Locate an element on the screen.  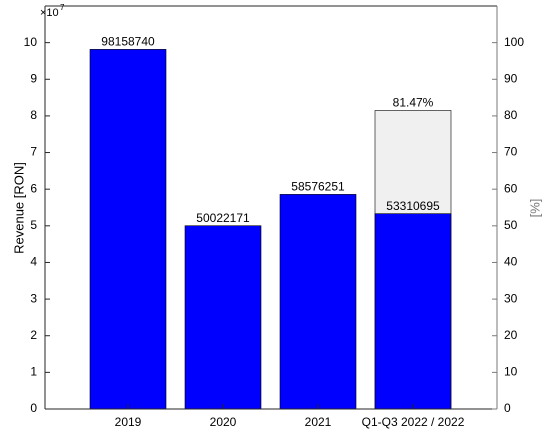
y2-tick-label: 0 is located at coordinates (507, 408).